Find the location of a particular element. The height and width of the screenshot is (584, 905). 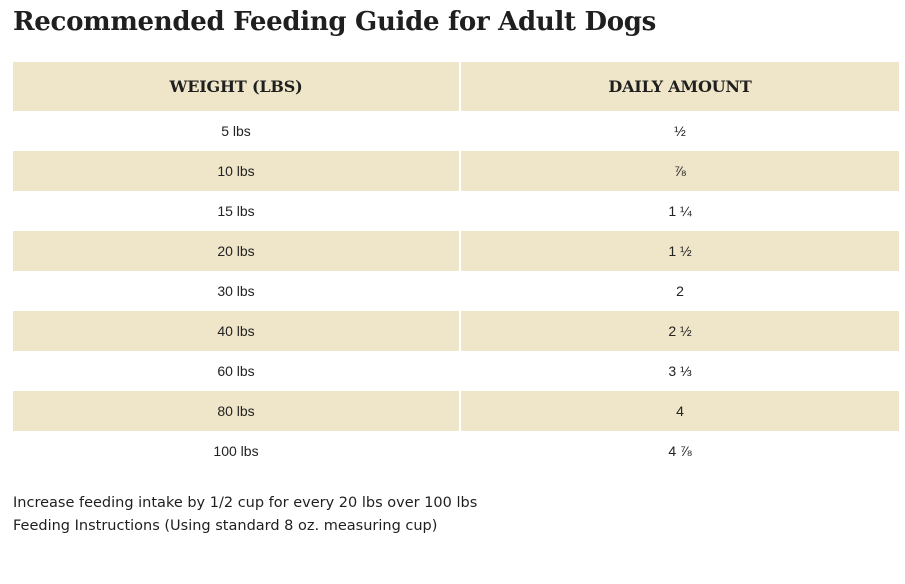

weight-column-header: WEIGHT (LBS) is located at coordinates (236, 86).